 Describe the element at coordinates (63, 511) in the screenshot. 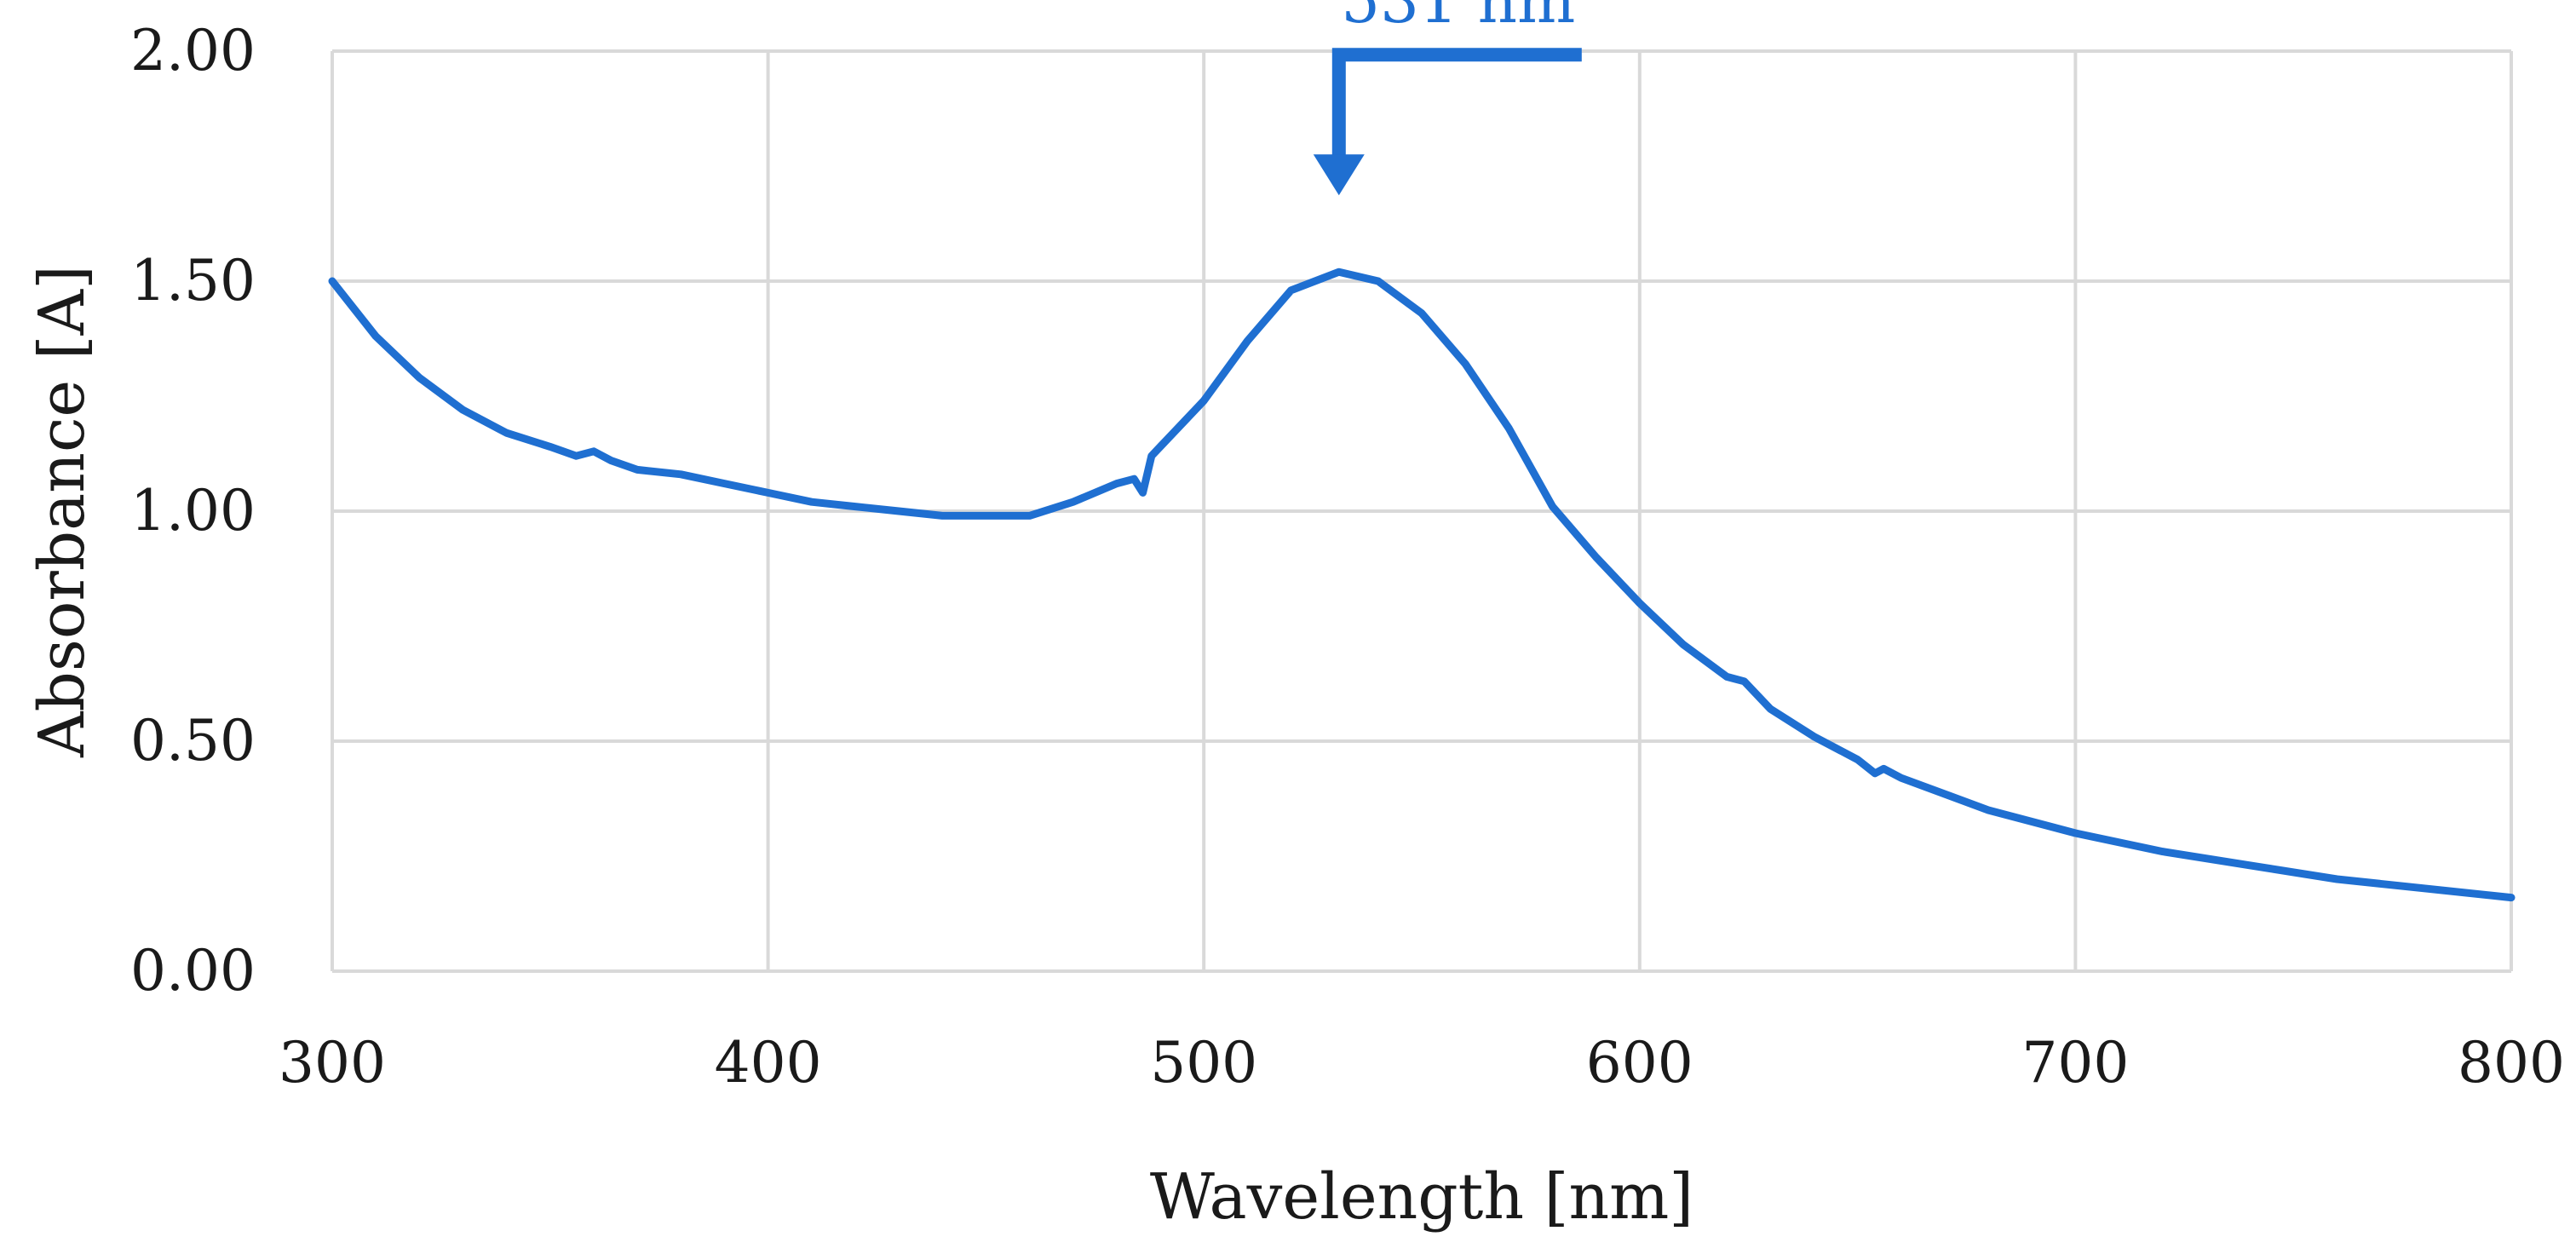

I see `y-axis-title: Absorbance [A]` at that location.